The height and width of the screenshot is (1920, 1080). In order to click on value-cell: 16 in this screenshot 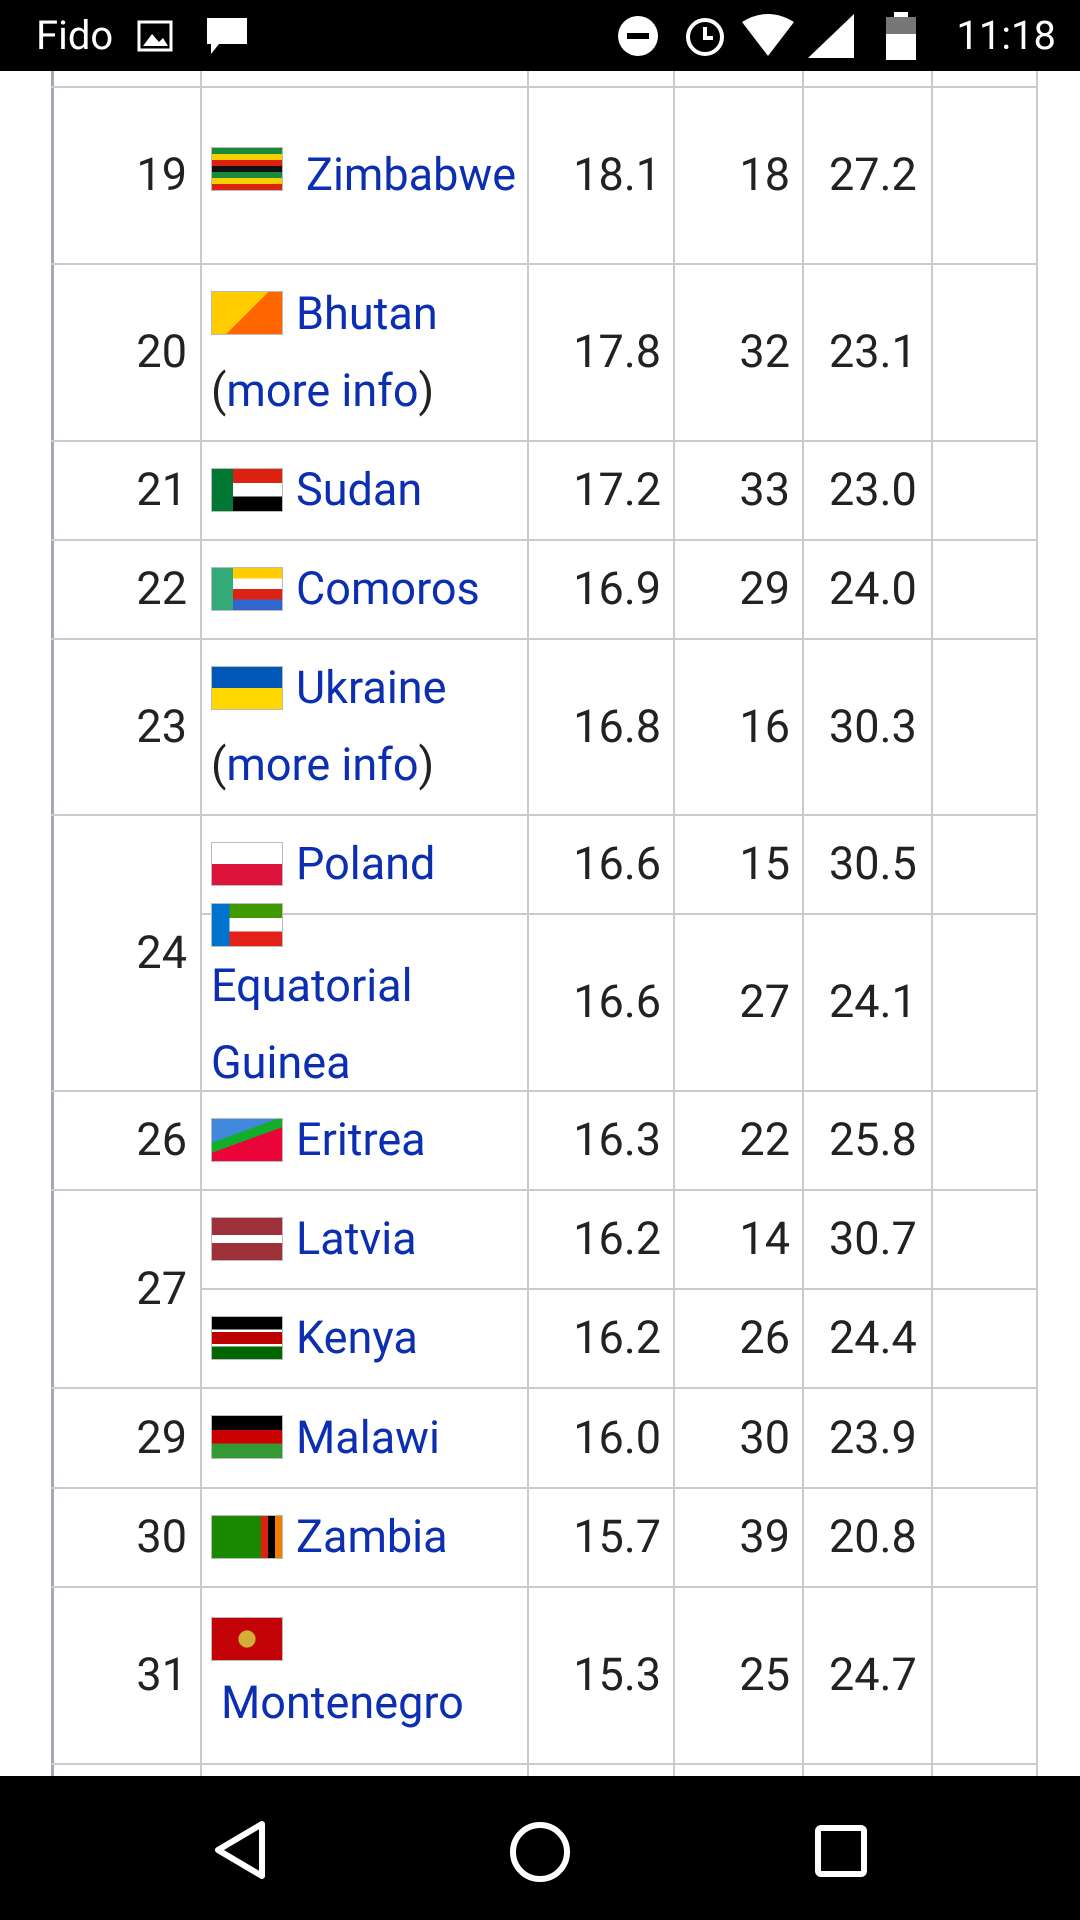, I will do `click(764, 726)`.